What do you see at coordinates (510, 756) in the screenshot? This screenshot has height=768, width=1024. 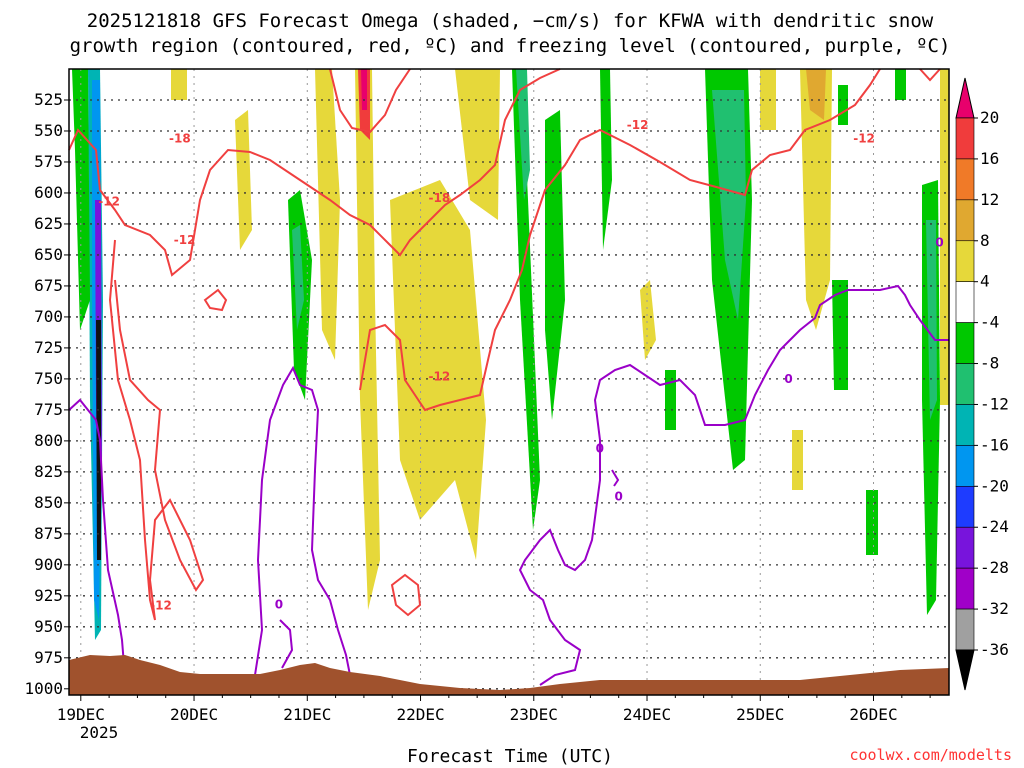 I see `x-axis-label: Forecast Time (UTC)` at bounding box center [510, 756].